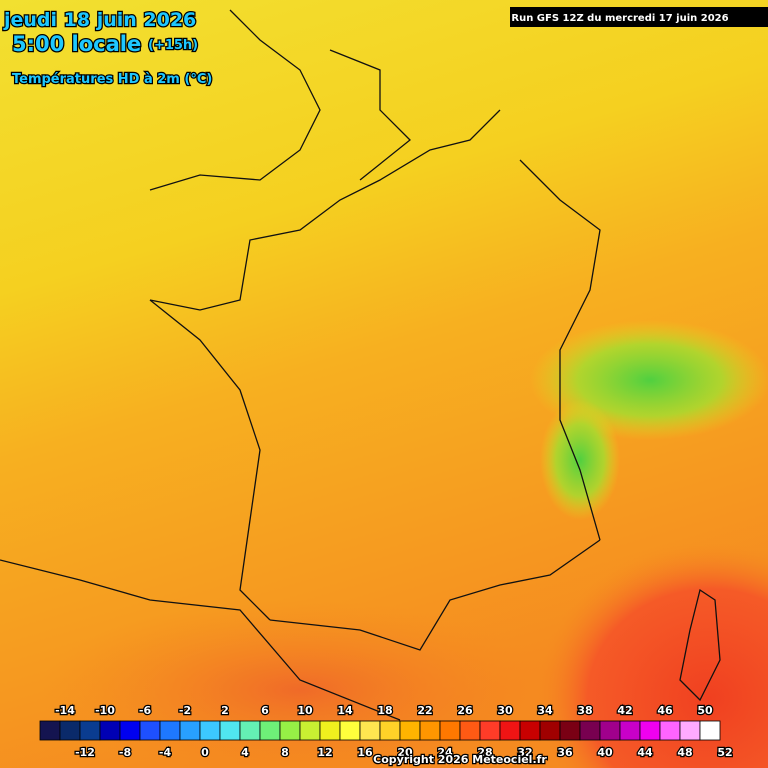  What do you see at coordinates (185, 710) in the screenshot?
I see `legend-label: -2` at bounding box center [185, 710].